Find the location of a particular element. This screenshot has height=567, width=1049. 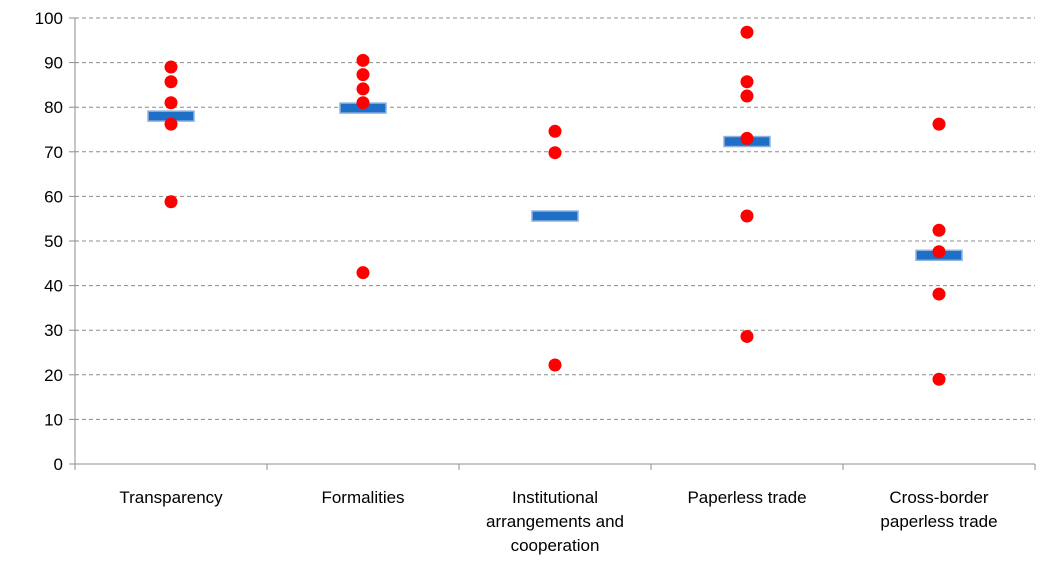

x-category-label-3: Paperless trade is located at coordinates (746, 497).